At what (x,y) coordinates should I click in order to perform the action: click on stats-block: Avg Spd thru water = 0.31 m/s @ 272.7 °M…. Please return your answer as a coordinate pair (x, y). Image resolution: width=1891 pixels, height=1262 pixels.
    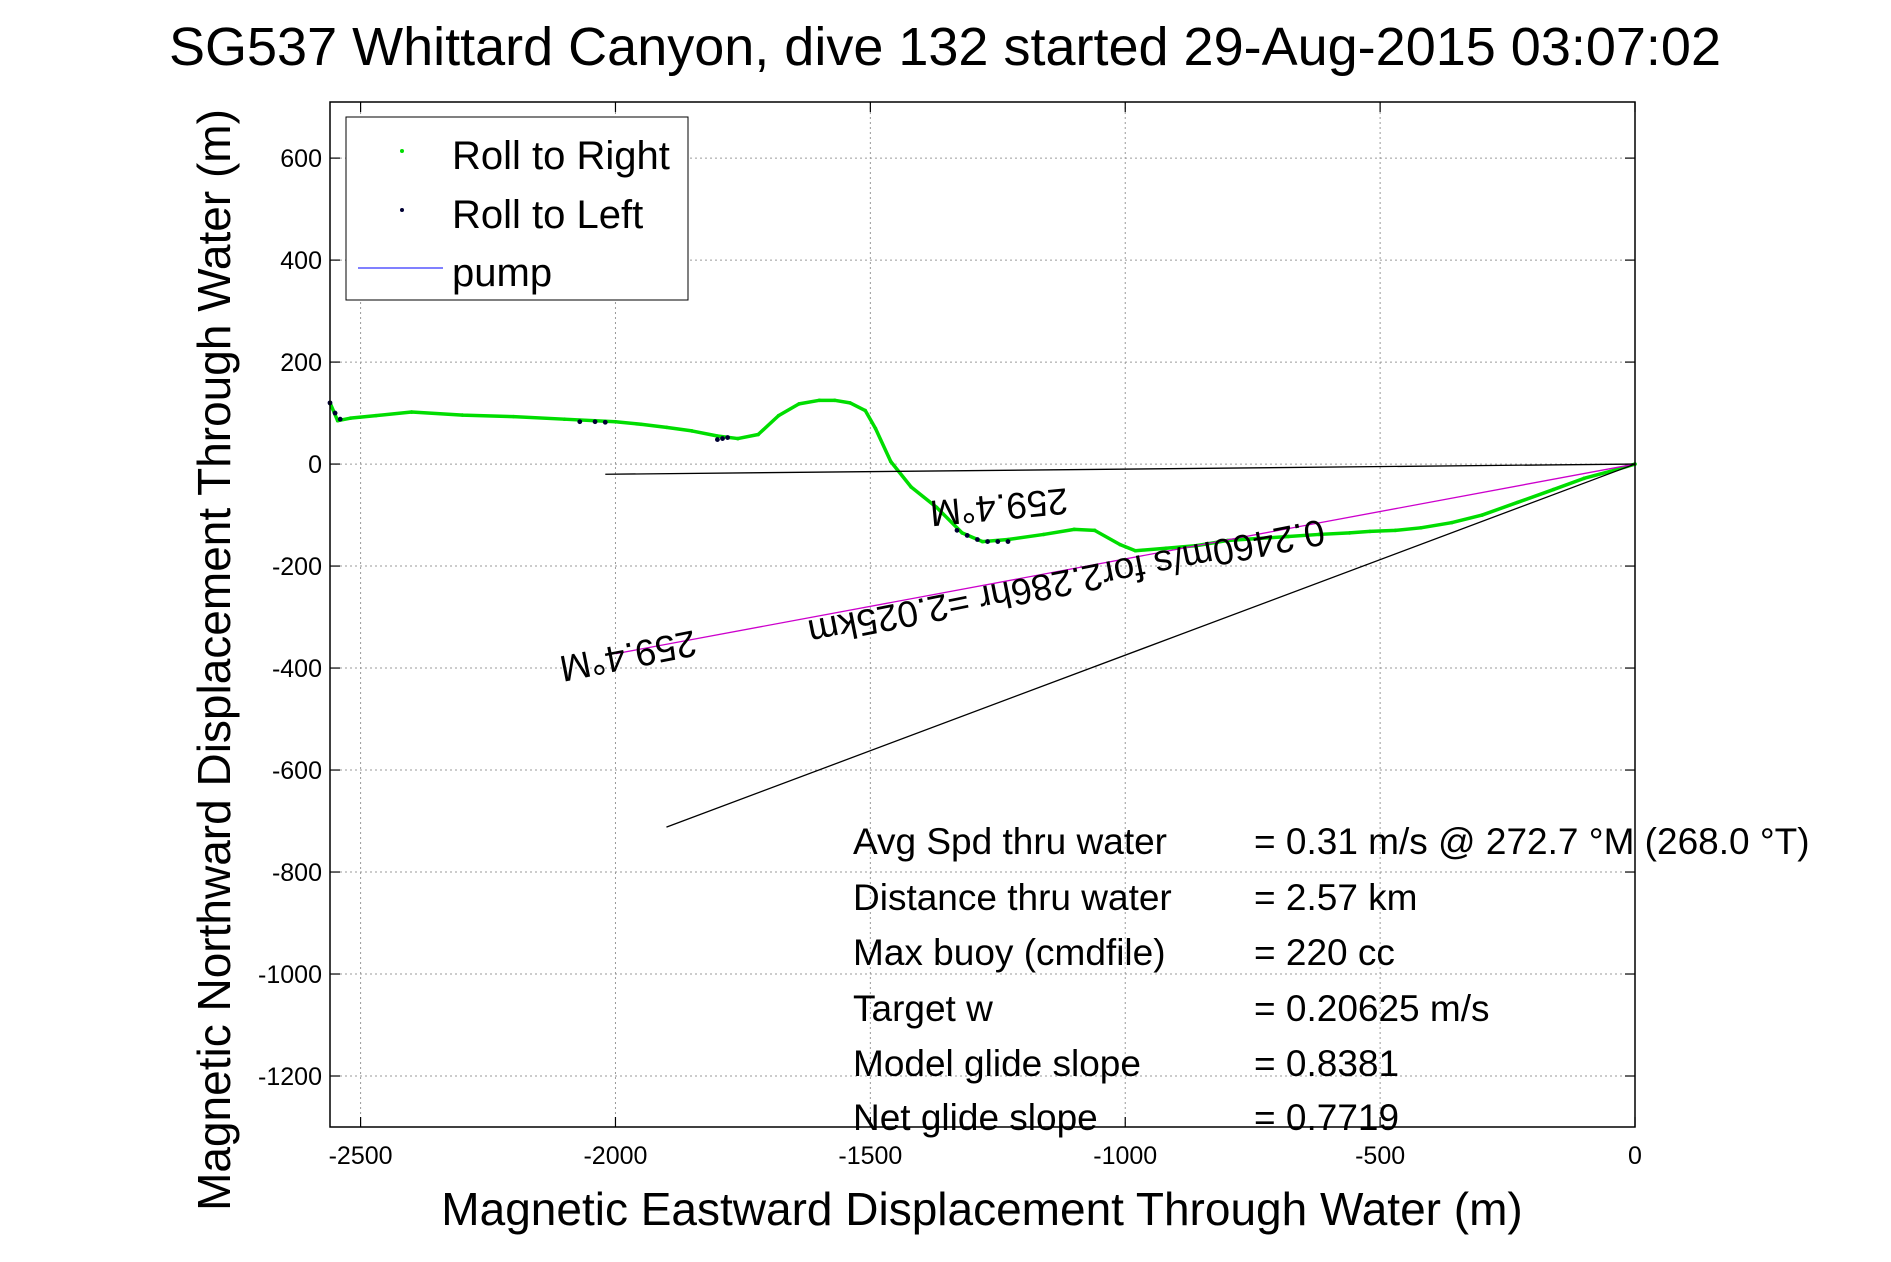
    Looking at the image, I should click on (1331, 979).